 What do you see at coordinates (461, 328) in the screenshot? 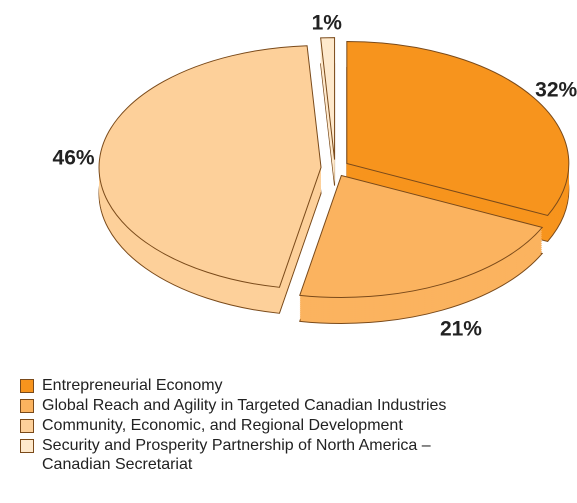
I see `data-label: 21%` at bounding box center [461, 328].